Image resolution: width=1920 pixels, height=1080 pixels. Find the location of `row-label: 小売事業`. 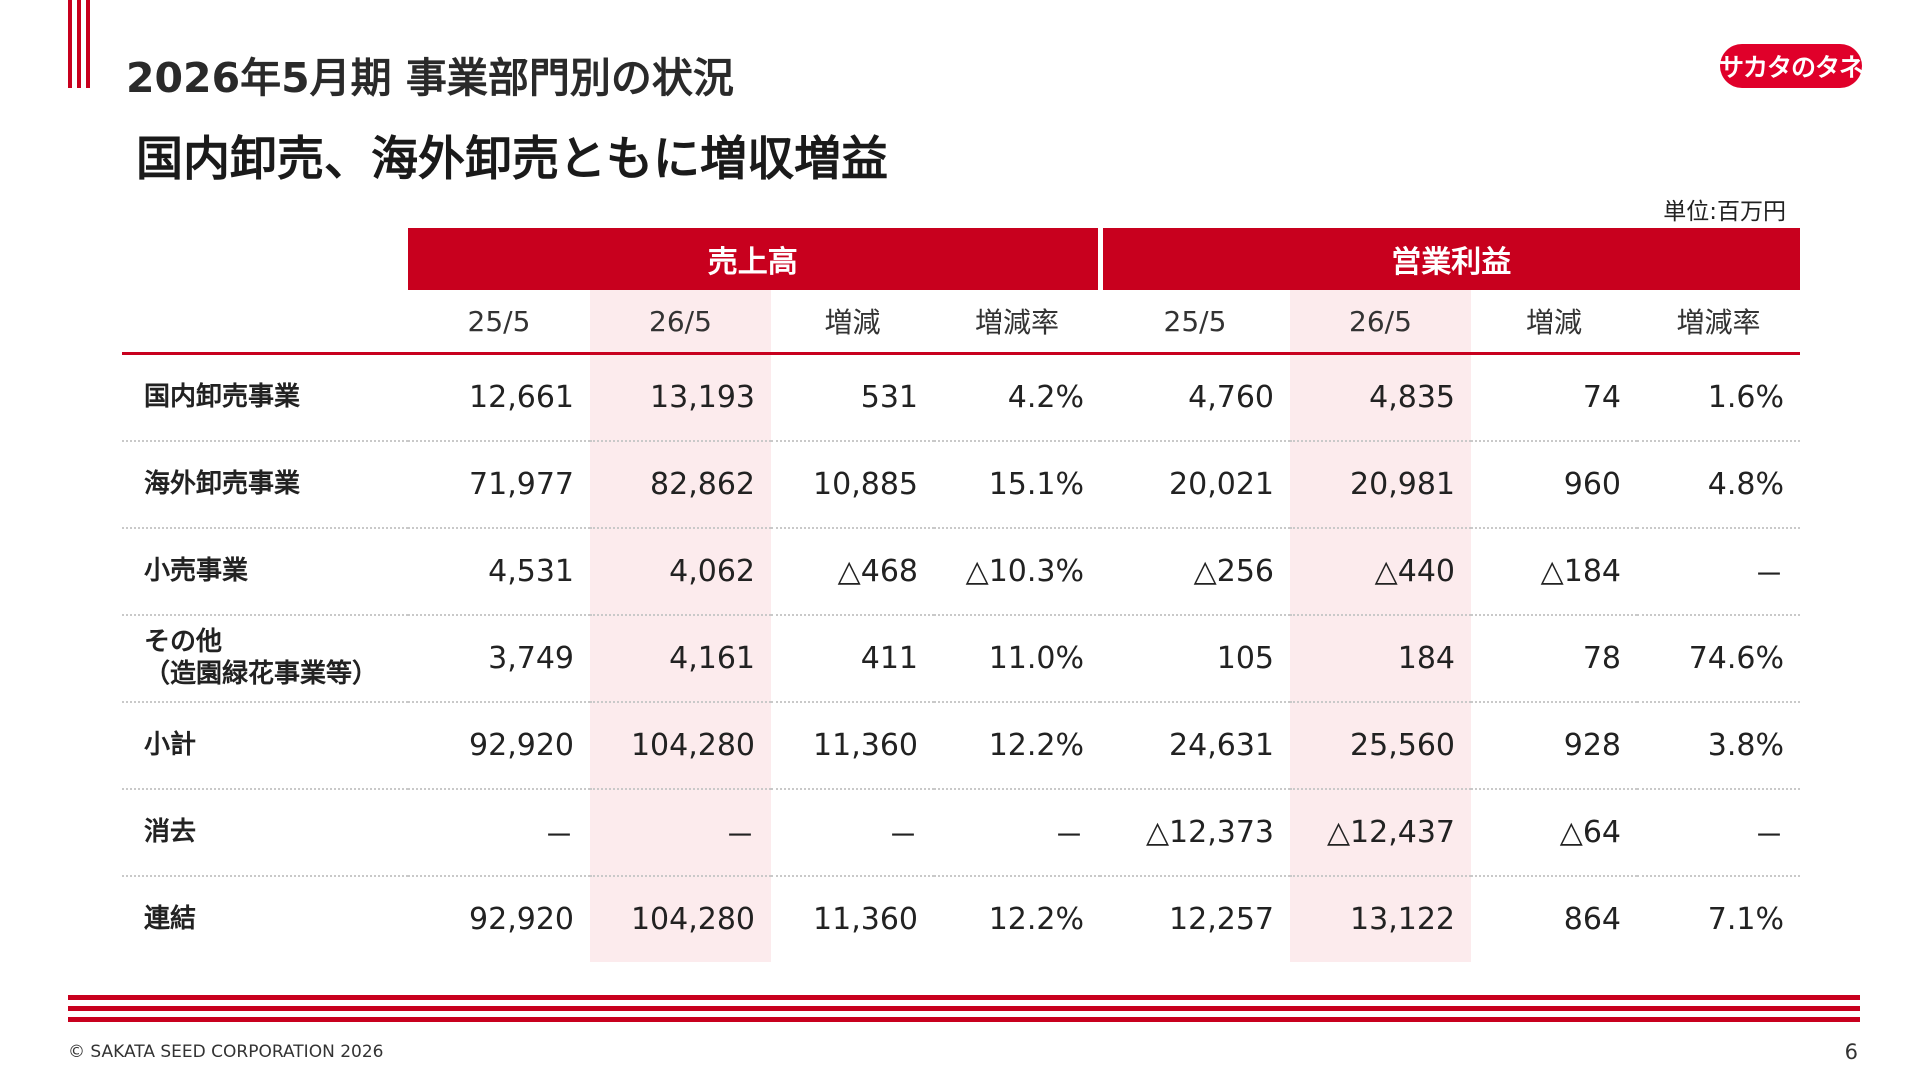

row-label: 小売事業 is located at coordinates (265, 572).